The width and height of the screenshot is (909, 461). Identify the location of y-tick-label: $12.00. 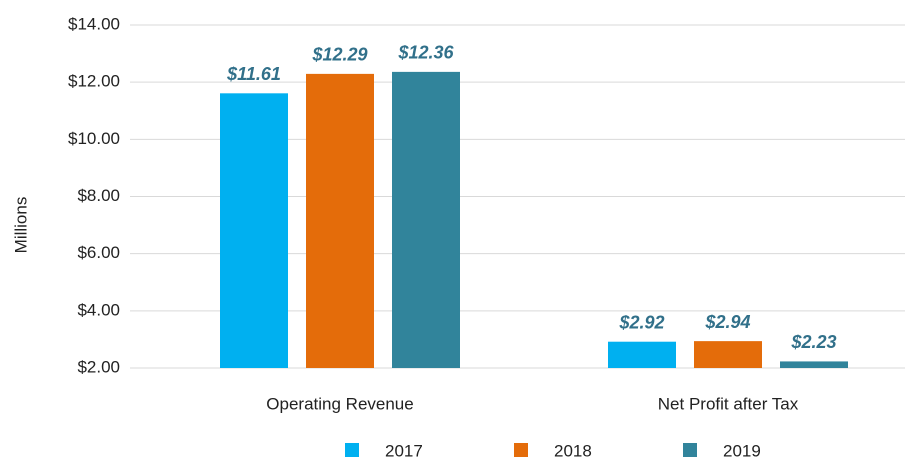
(94, 81).